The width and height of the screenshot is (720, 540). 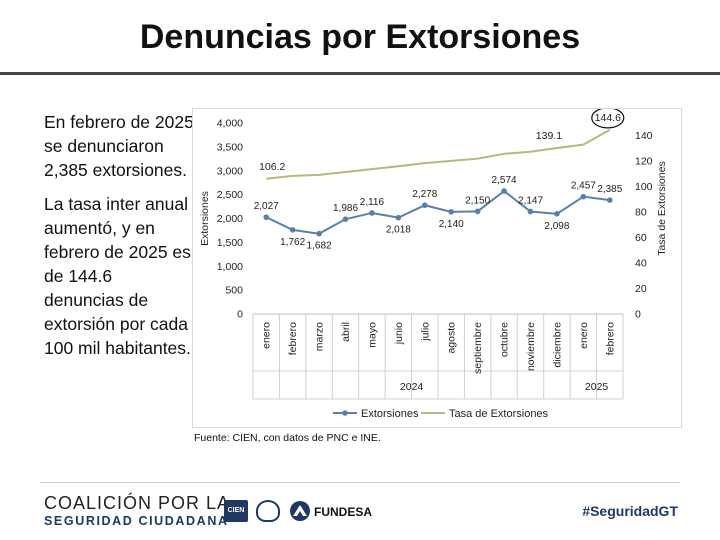 I want to click on extortions-data-label: 2,385, so click(x=609, y=189).